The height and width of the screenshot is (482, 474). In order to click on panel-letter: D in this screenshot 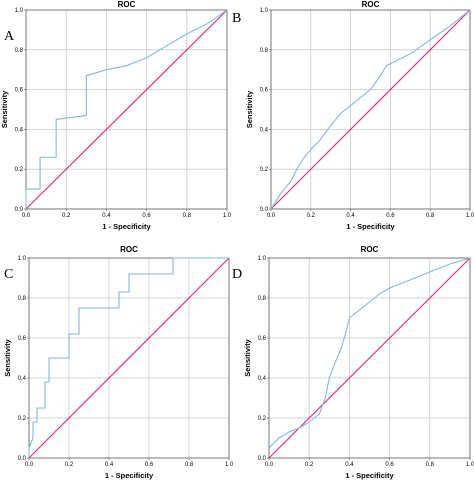, I will do `click(237, 274)`.